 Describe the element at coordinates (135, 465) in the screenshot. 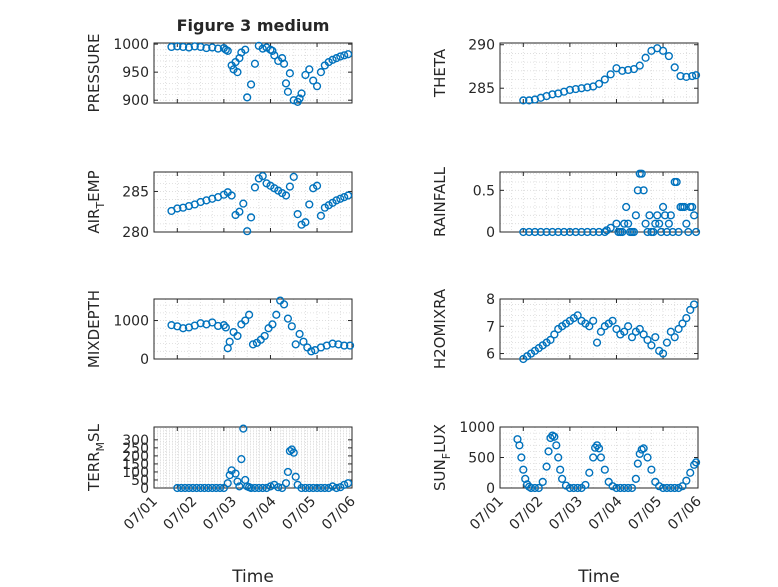

I see `y-tick-label: 150` at that location.